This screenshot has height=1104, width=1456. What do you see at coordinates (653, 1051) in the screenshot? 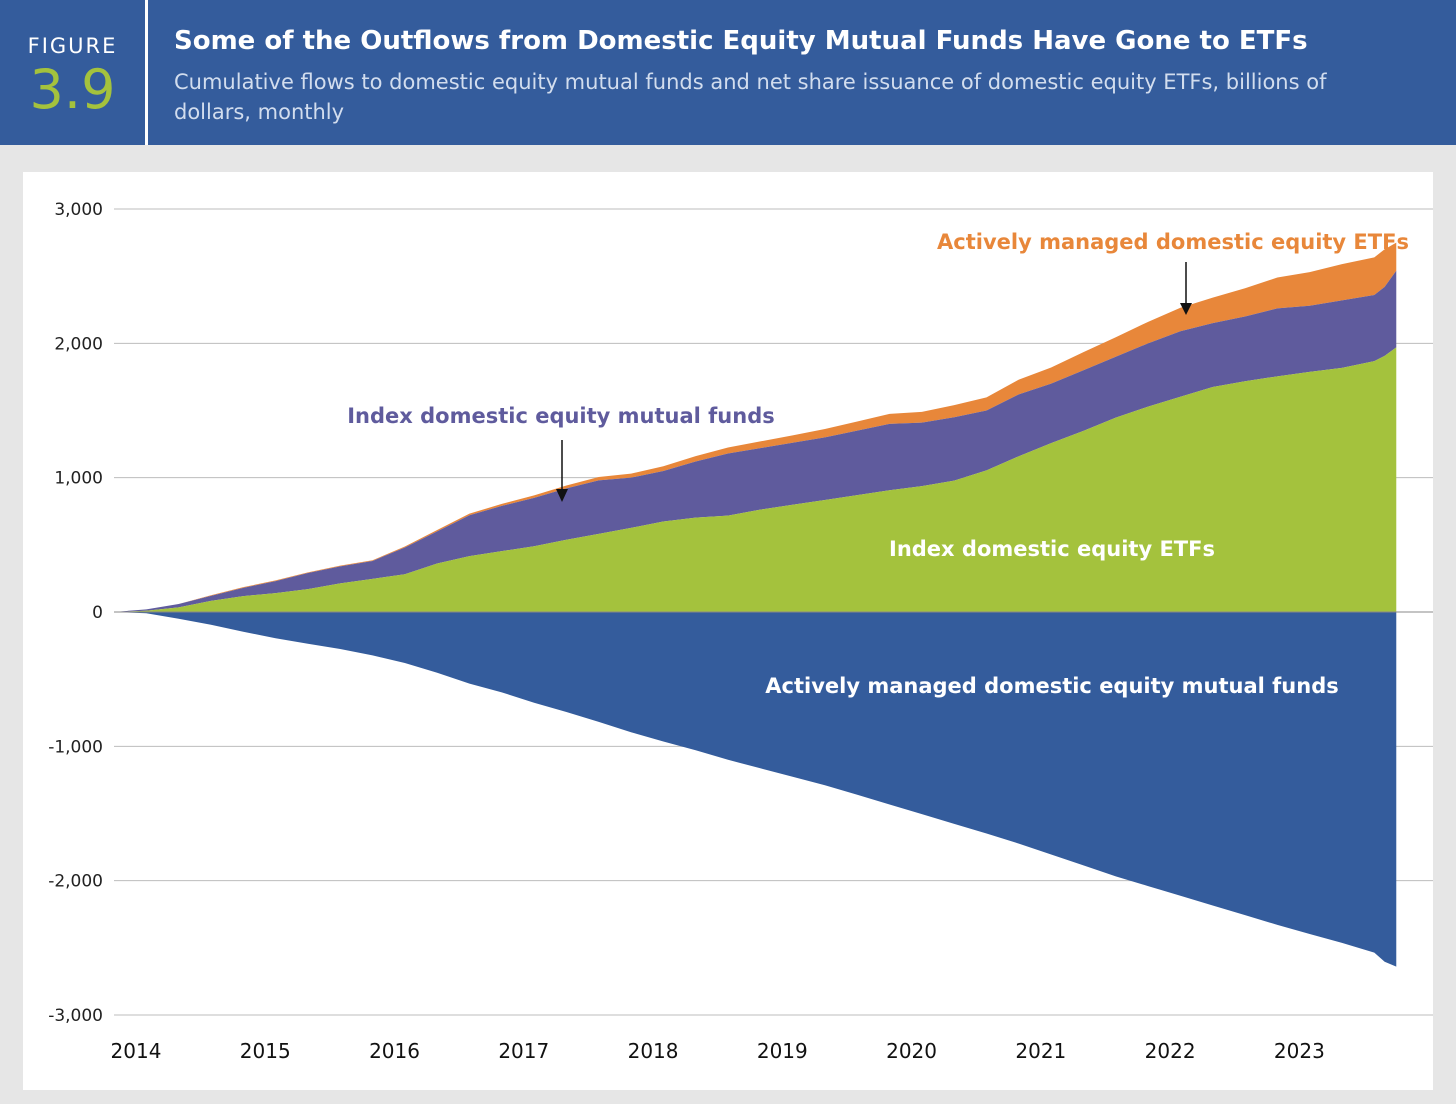
I see `x-tick-label: 2018` at bounding box center [653, 1051].